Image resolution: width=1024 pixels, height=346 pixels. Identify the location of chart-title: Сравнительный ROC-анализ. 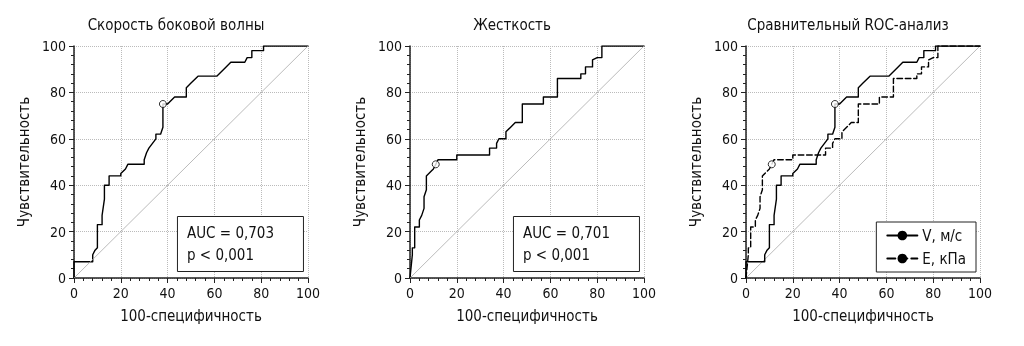
(848, 24).